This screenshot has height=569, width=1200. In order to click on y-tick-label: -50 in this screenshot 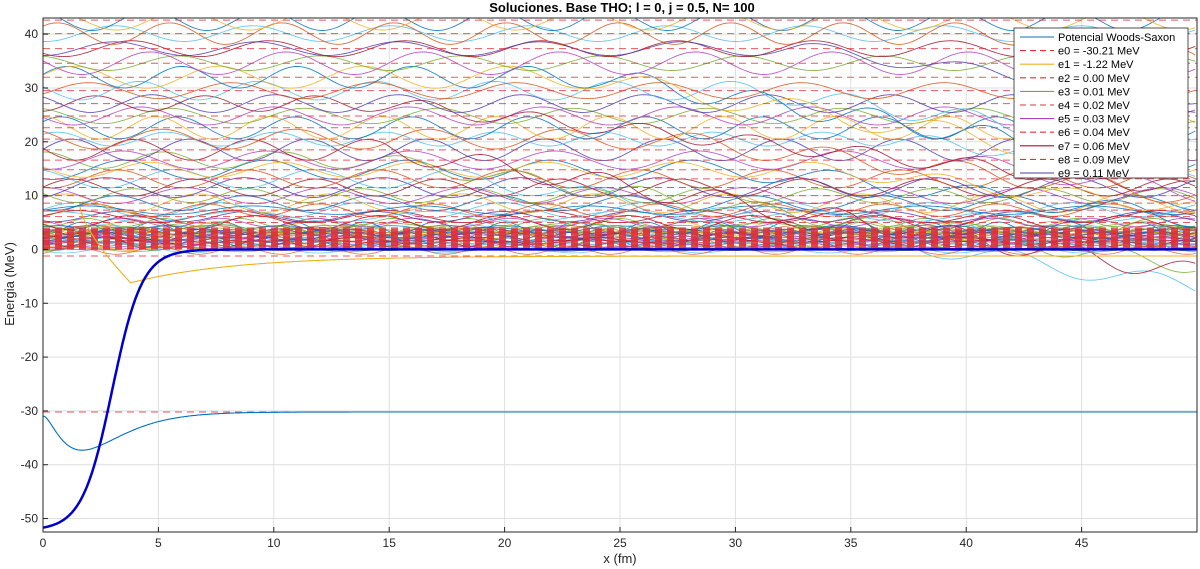, I will do `click(30, 519)`.